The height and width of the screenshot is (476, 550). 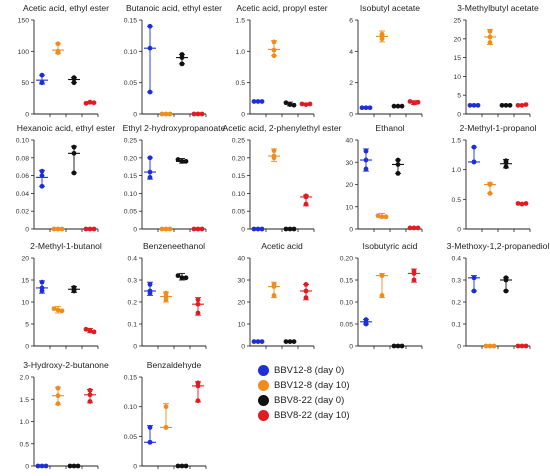 What do you see at coordinates (390, 8) in the screenshot?
I see `panel-title: Isobutyl acetate` at bounding box center [390, 8].